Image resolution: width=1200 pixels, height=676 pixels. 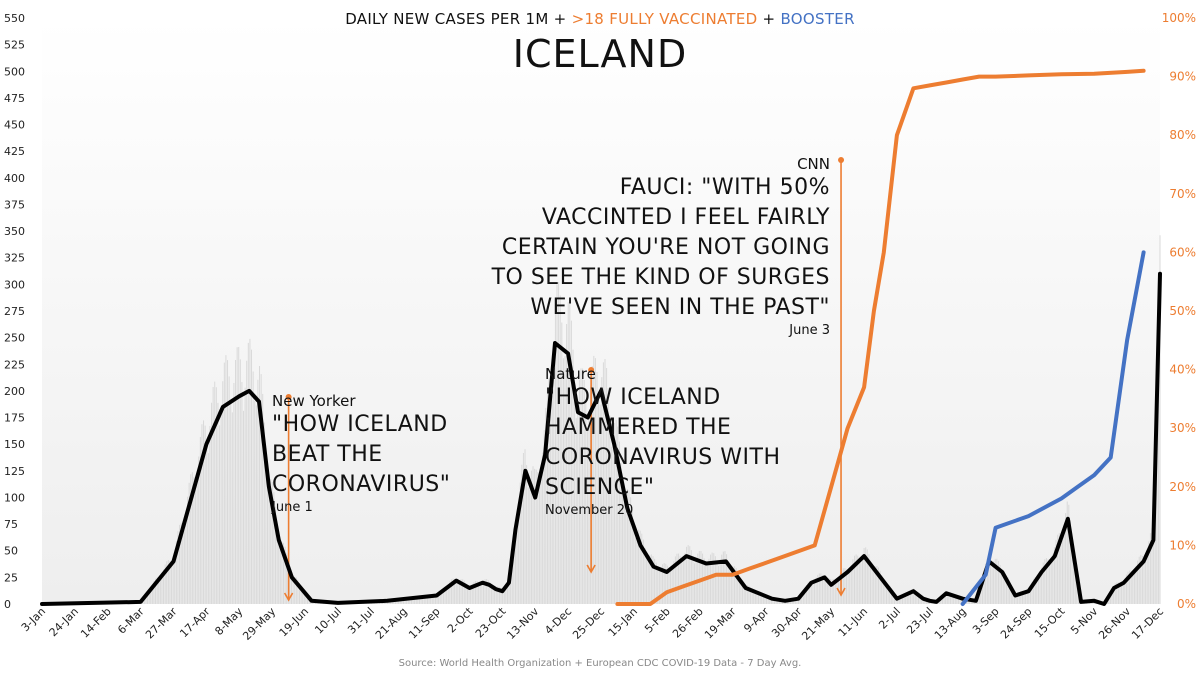 I want to click on annotation-date: November 20, so click(x=589, y=510).